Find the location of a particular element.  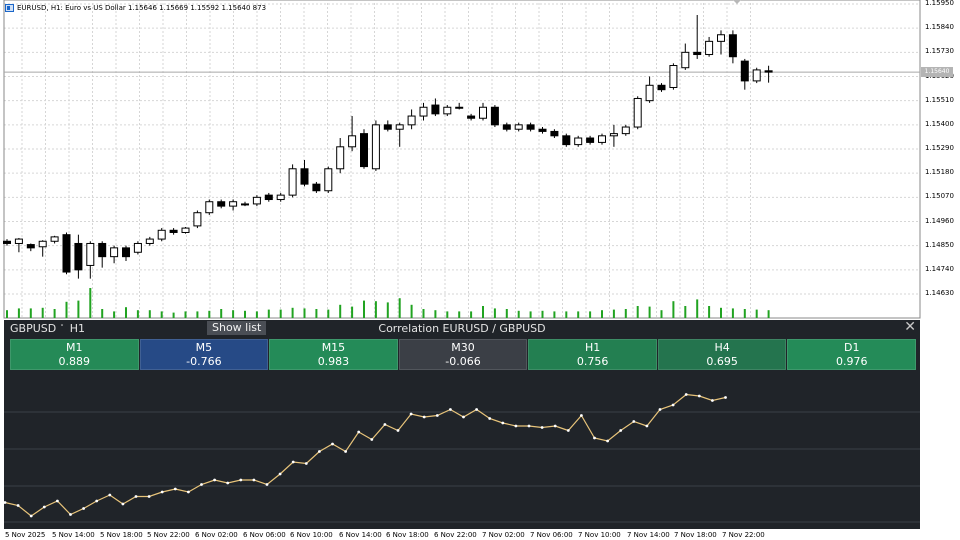

dropdown-caret-icon: ˅ is located at coordinates (62, 328).